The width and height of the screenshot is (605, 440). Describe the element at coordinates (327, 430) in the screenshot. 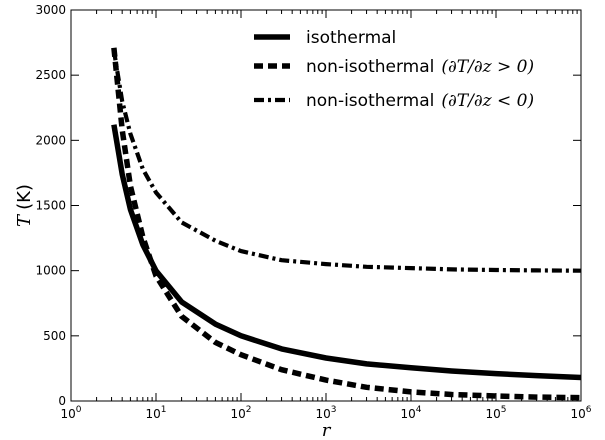

I see `x-axis-title: r` at that location.